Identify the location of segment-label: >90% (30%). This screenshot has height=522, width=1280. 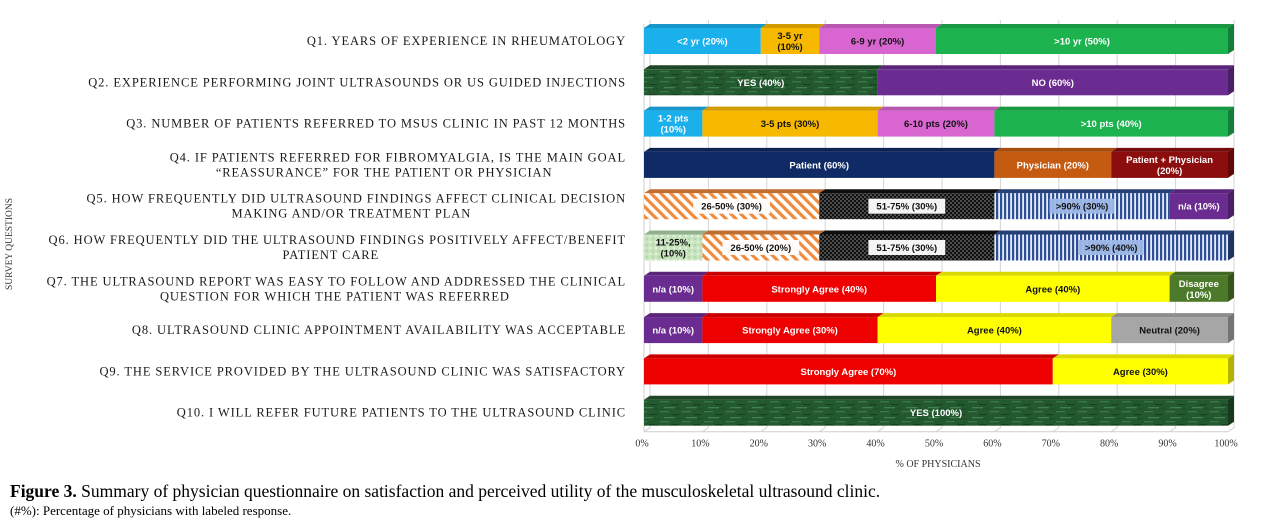
(1082, 207).